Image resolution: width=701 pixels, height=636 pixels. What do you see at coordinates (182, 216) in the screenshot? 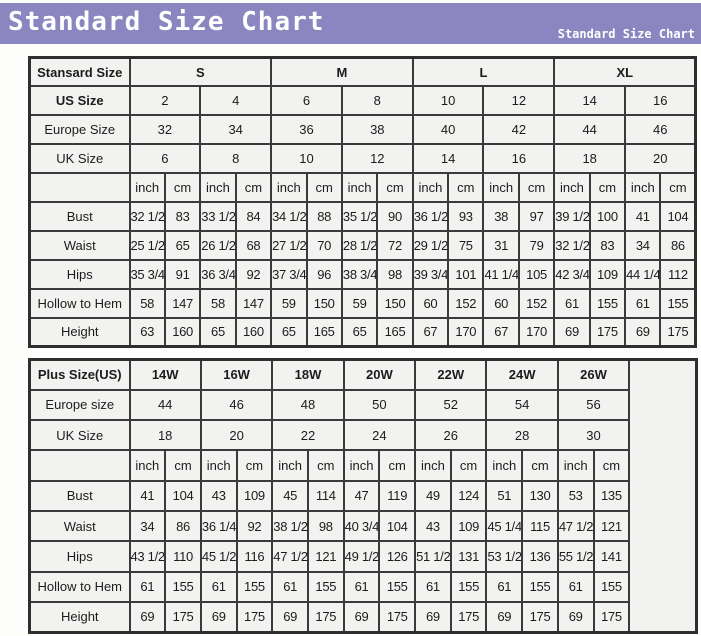
I see `measurement-cell: 83` at bounding box center [182, 216].